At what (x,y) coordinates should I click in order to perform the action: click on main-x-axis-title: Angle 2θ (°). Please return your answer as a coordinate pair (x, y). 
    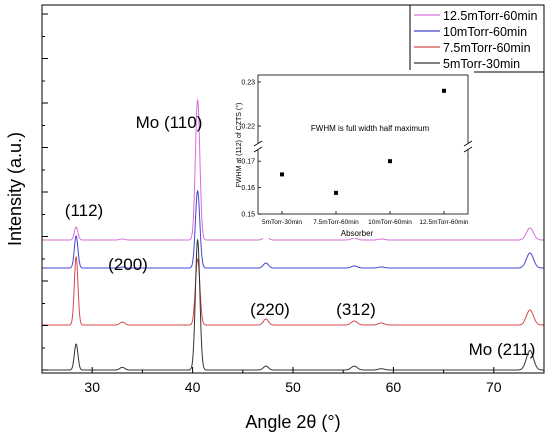
    Looking at the image, I should click on (292, 422).